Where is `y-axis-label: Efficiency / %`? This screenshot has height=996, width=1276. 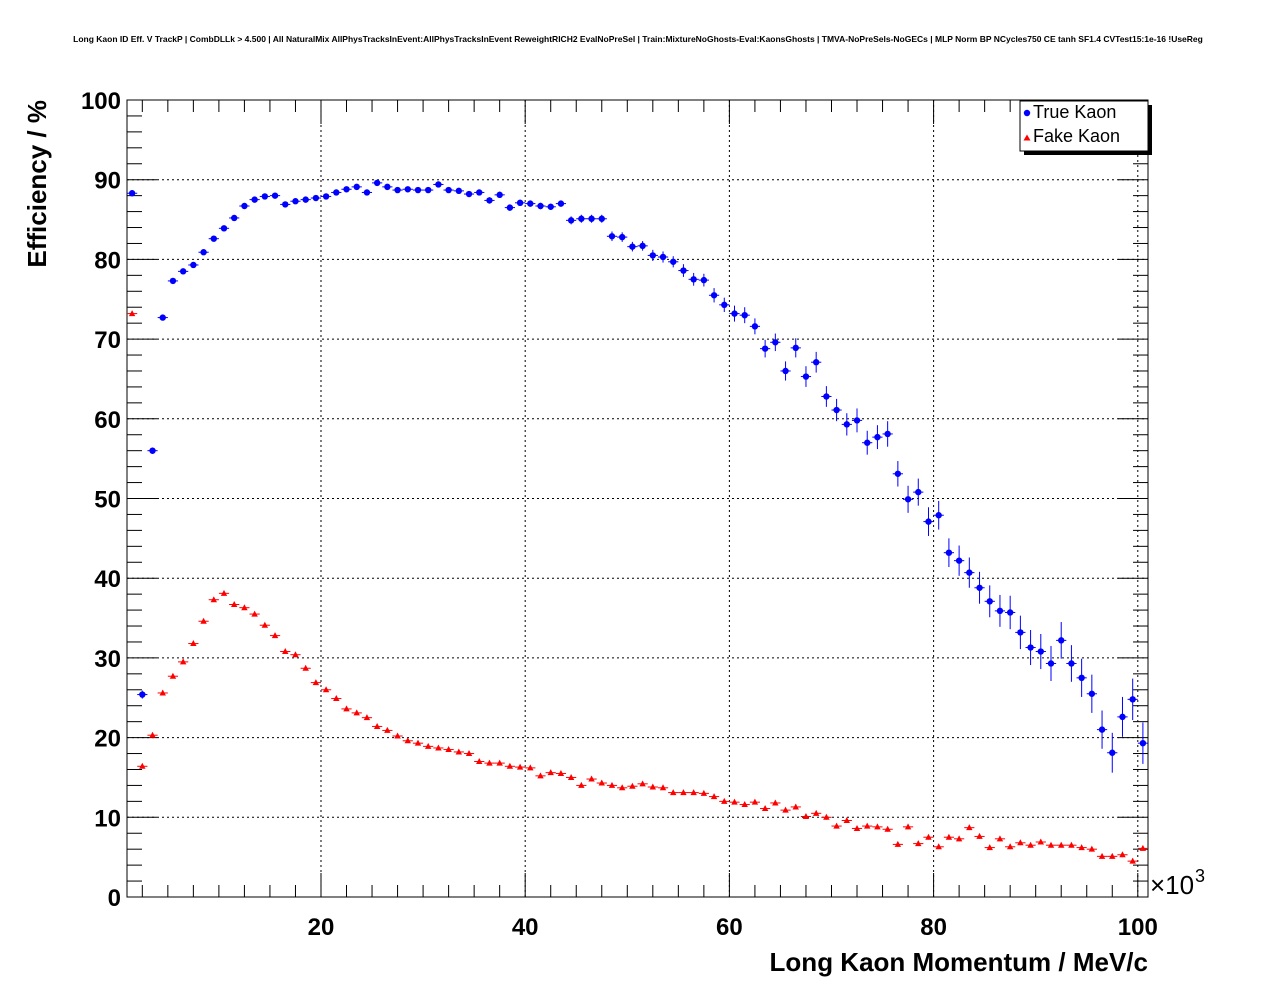
y-axis-label: Efficiency / % is located at coordinates (37, 184).